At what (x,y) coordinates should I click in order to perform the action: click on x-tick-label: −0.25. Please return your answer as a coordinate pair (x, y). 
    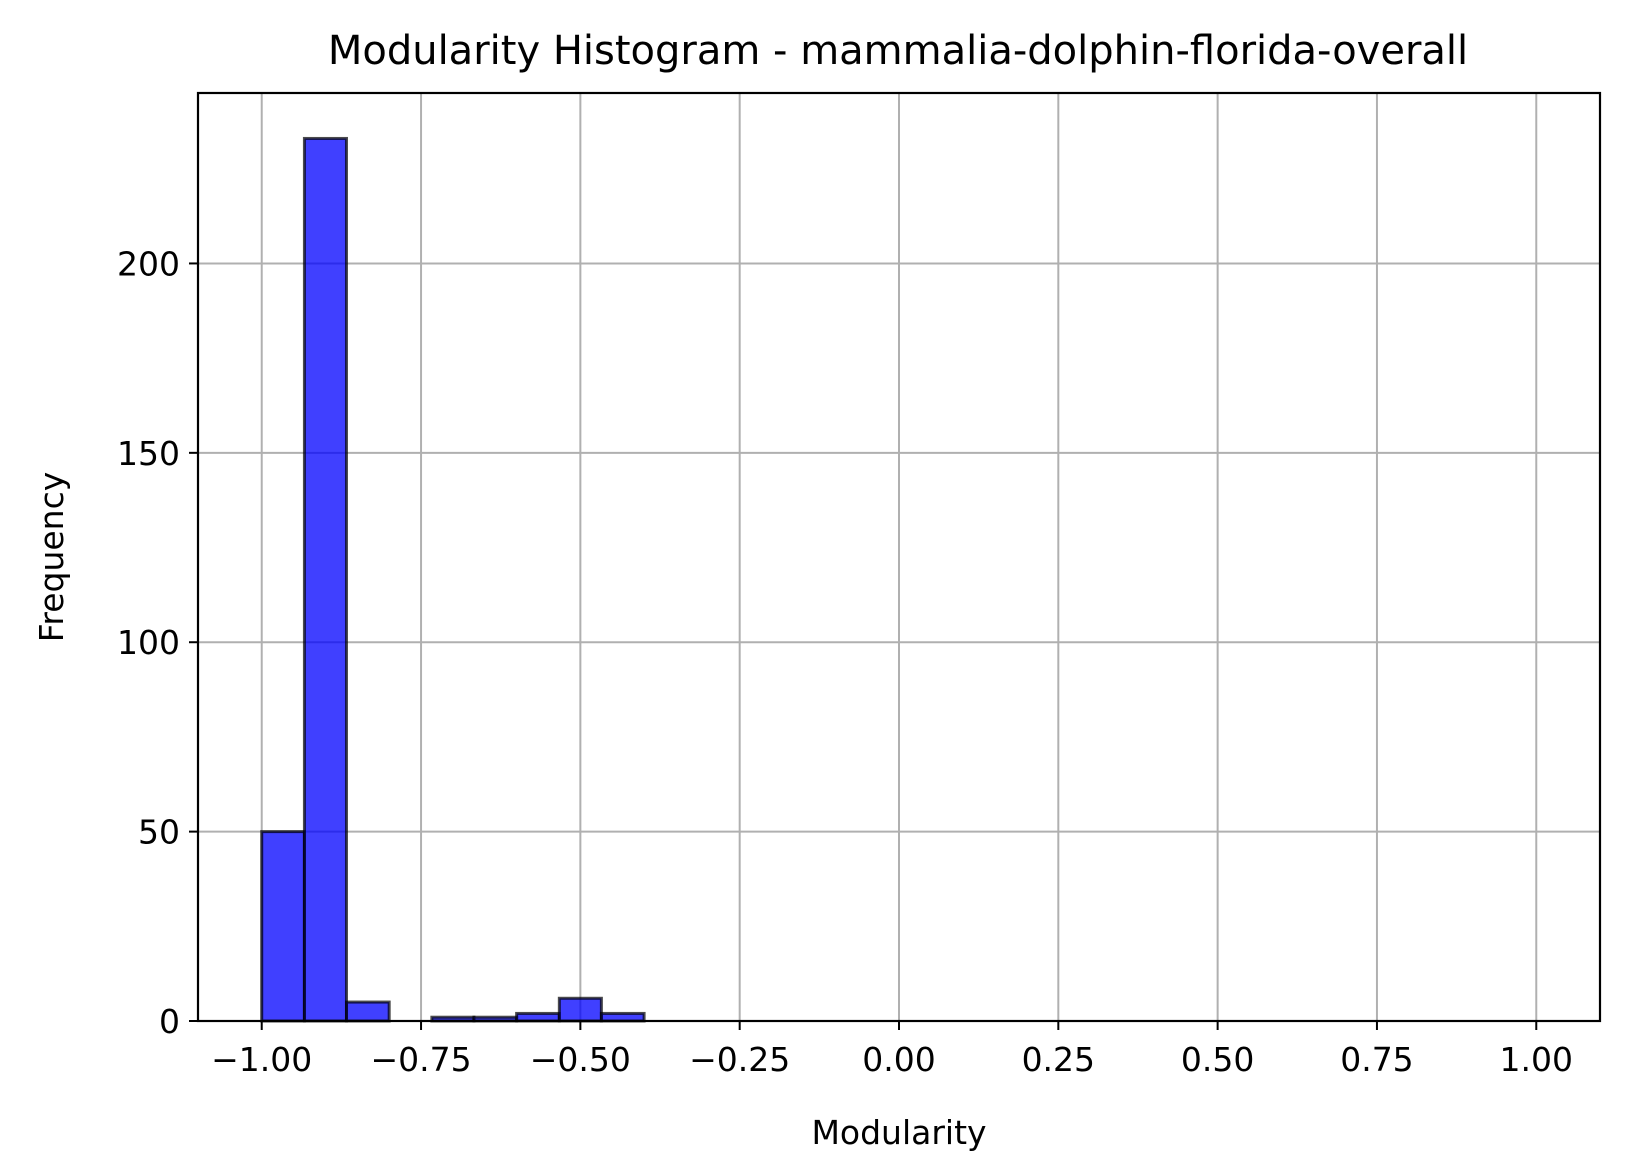
    Looking at the image, I should click on (739, 1059).